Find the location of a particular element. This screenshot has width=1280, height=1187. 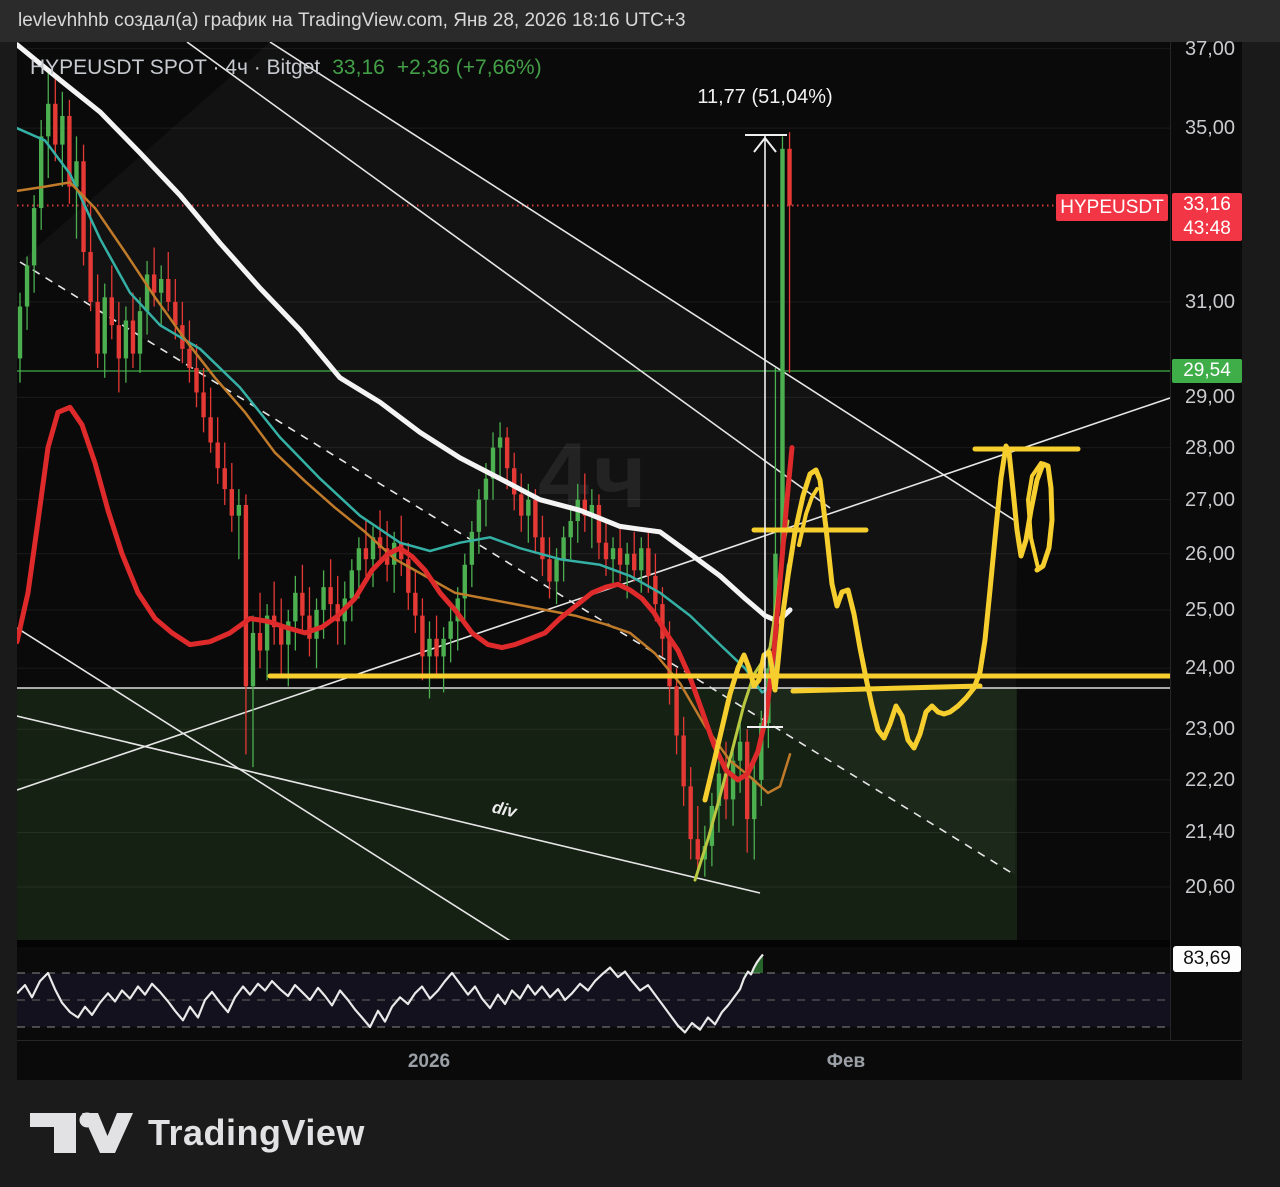

price-tick: 24,00 is located at coordinates (1210, 668).